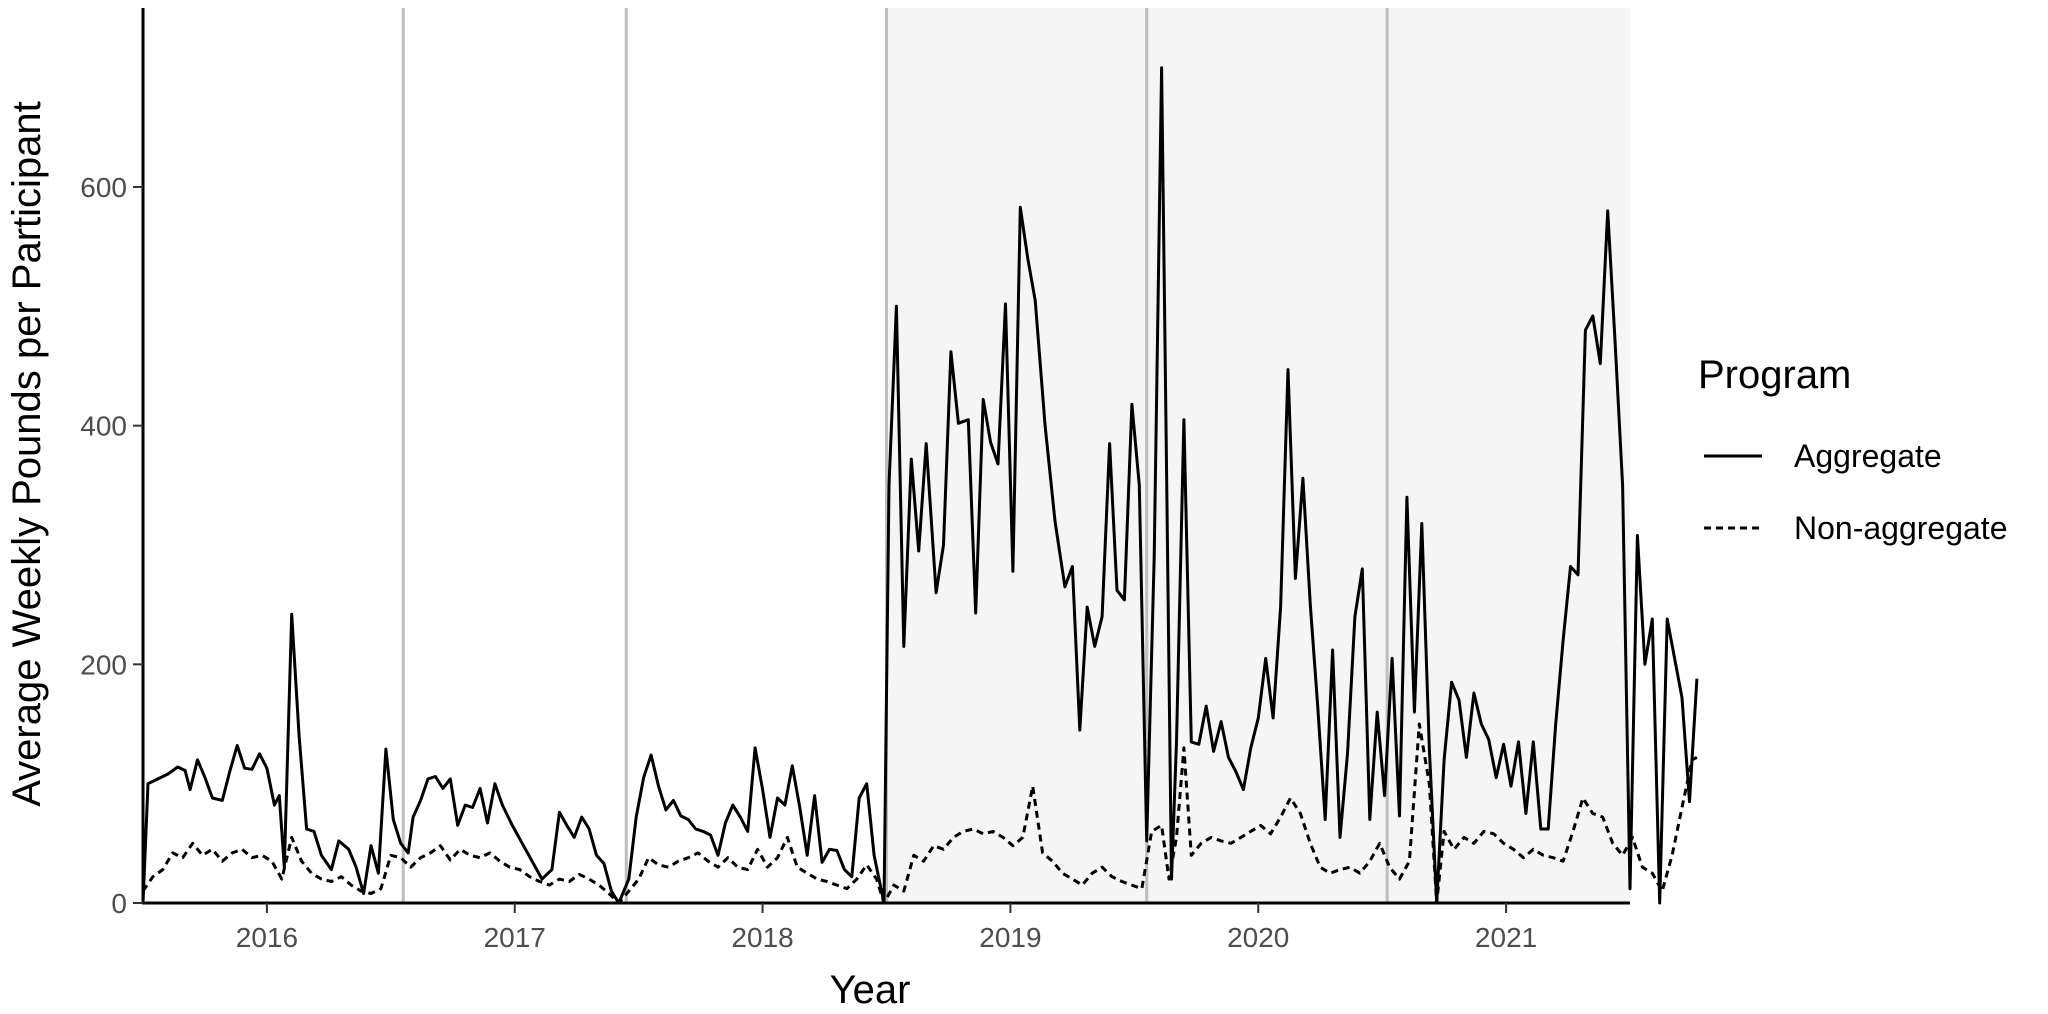 This screenshot has width=2048, height=1014. Describe the element at coordinates (886, 928) in the screenshot. I see `x-axis-ticks: 2016 2017 2018 2019 2020 2021` at that location.